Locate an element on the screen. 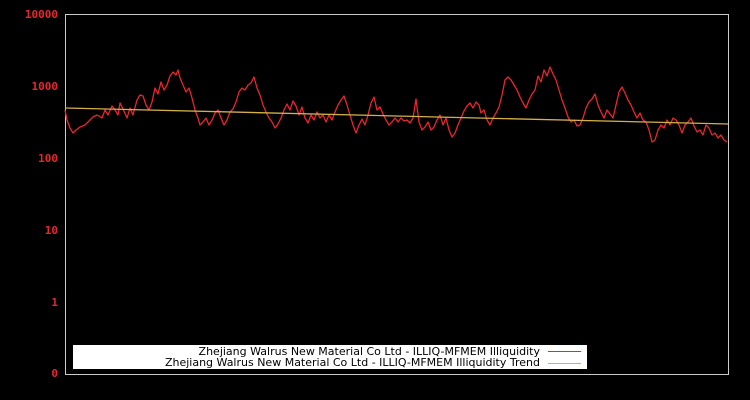  y-tick-label: 10 is located at coordinates (51, 230).